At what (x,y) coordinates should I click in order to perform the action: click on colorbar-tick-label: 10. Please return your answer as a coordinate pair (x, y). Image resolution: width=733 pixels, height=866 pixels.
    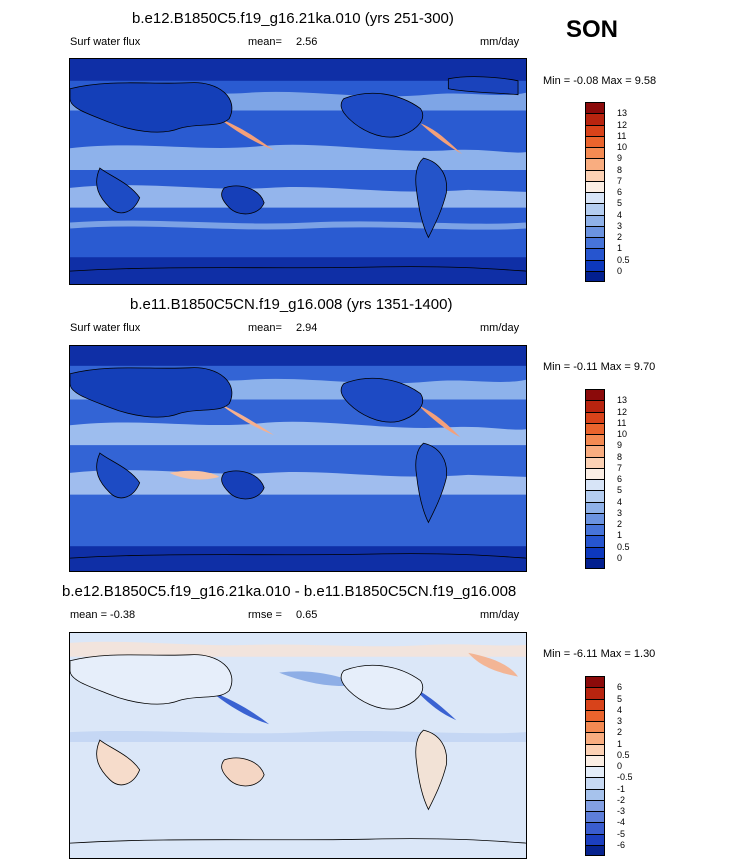
    Looking at the image, I should click on (622, 147).